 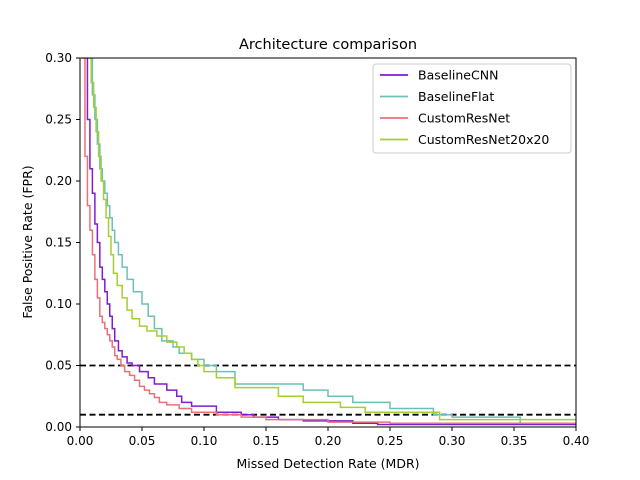 I want to click on y-tick-label: 0.10, so click(x=58, y=304).